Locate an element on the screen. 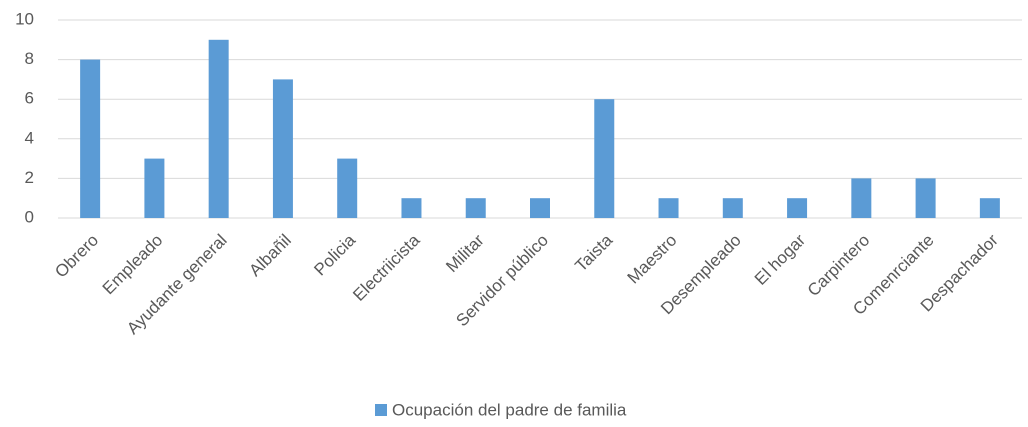 Image resolution: width=1028 pixels, height=427 pixels. x-tick-label: Carpintero is located at coordinates (839, 266).